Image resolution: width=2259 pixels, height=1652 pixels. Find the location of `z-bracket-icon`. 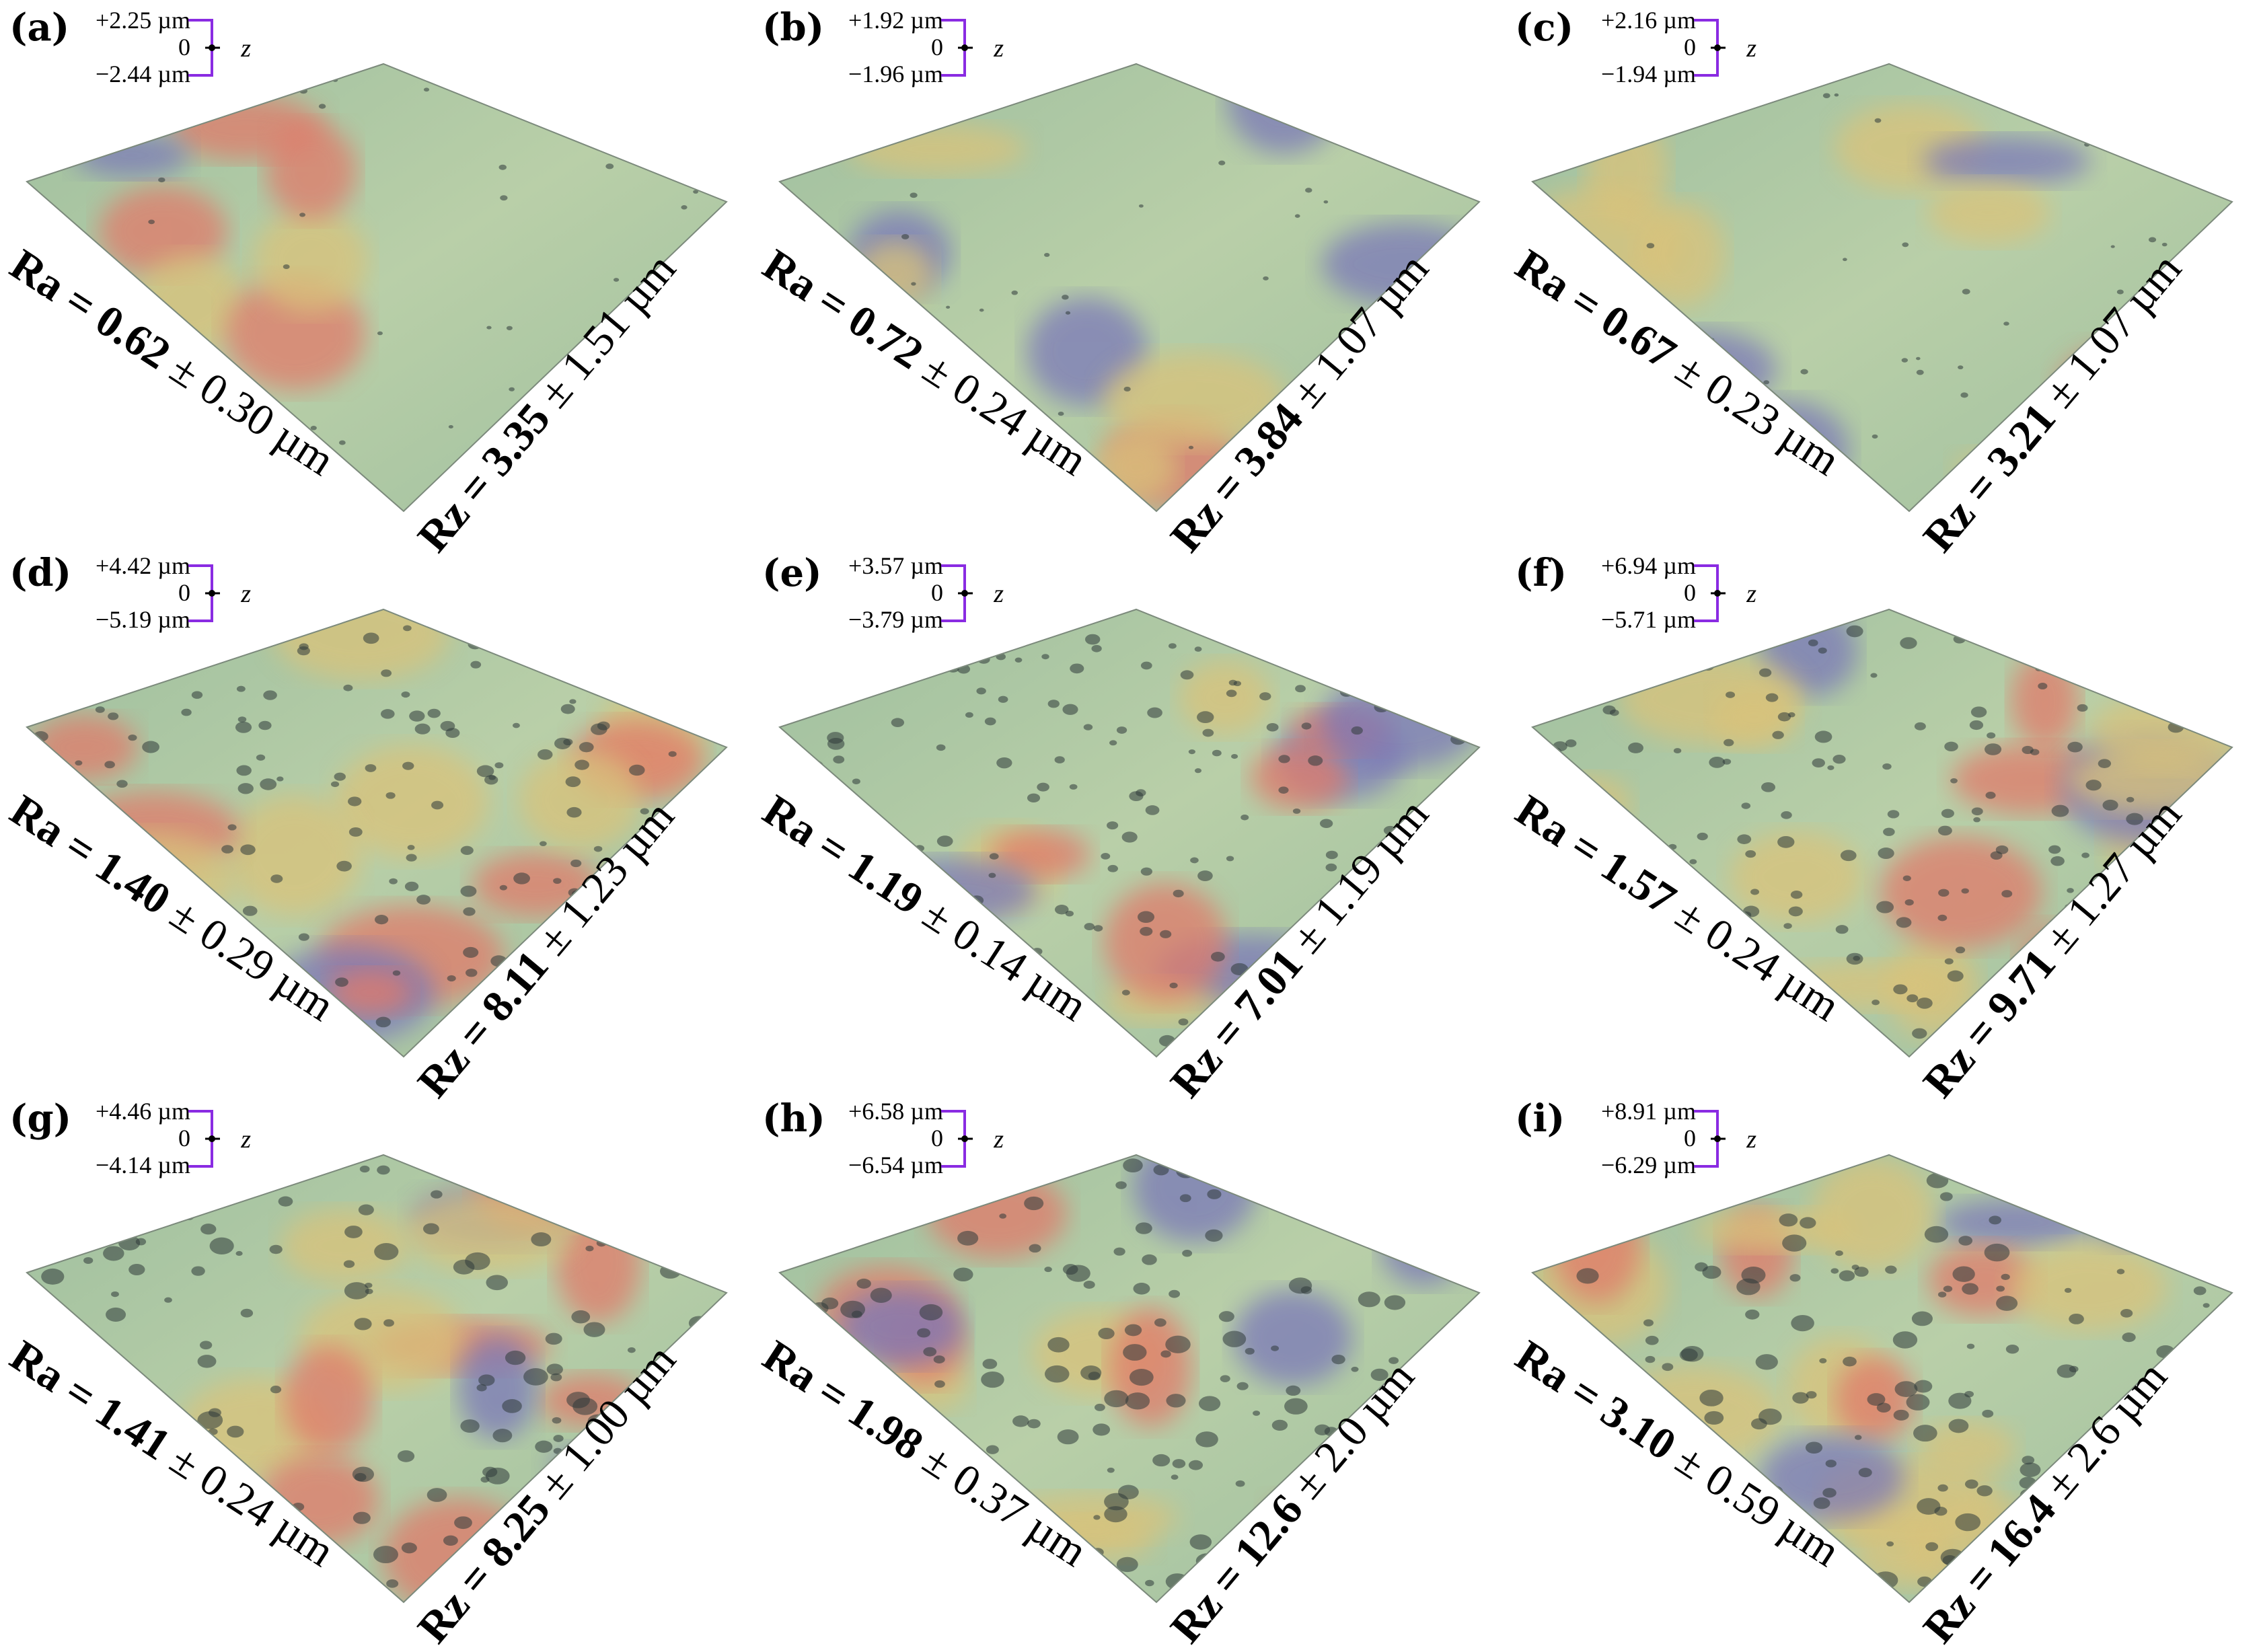

z-bracket-icon is located at coordinates (957, 593).